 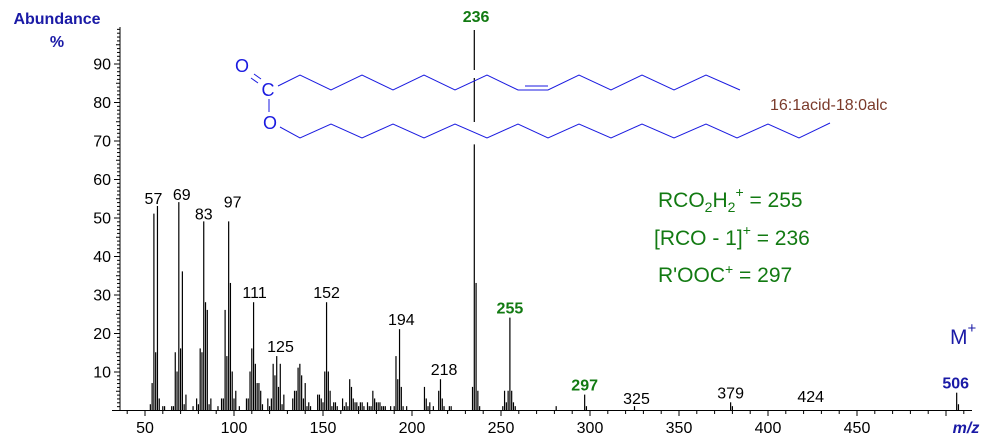 What do you see at coordinates (963, 334) in the screenshot?
I see `molecular-ion-label: M+` at bounding box center [963, 334].